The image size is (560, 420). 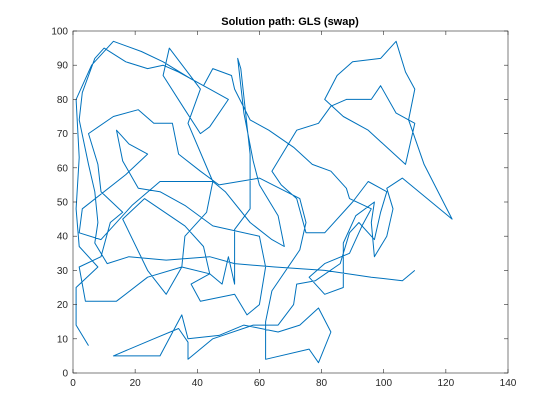 I want to click on y-tick-label: 70, so click(x=63, y=134).